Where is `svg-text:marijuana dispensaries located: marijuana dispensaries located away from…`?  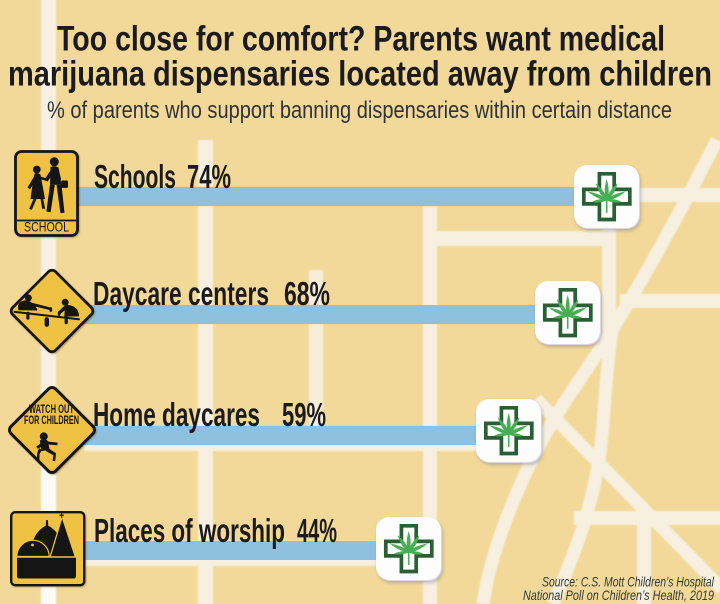
svg-text:marijuana dispensaries located: marijuana dispensaries located away from… is located at coordinates (360, 74).